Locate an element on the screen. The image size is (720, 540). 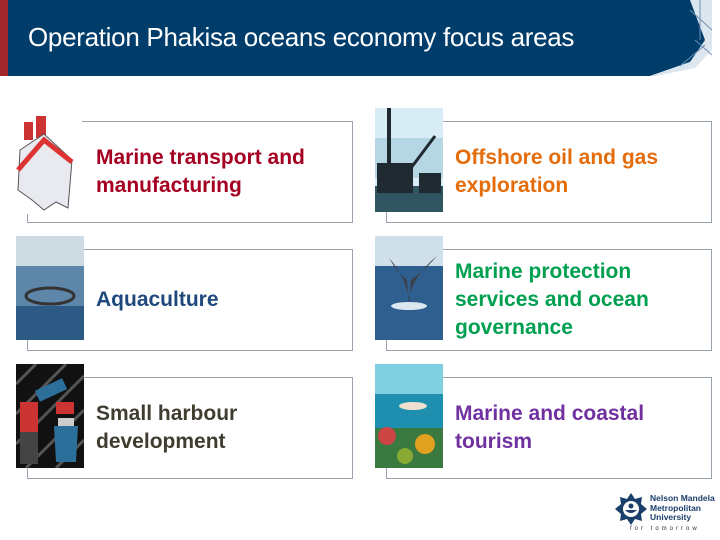
focus-area-label: Offshore oil and gas exploration is located at coordinates (557, 171).